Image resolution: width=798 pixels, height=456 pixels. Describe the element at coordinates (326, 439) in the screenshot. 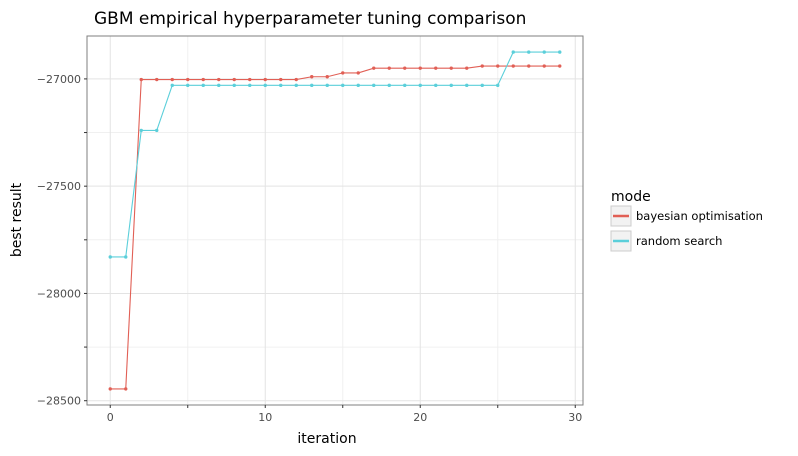

I see `x-axis-title: iteration` at that location.